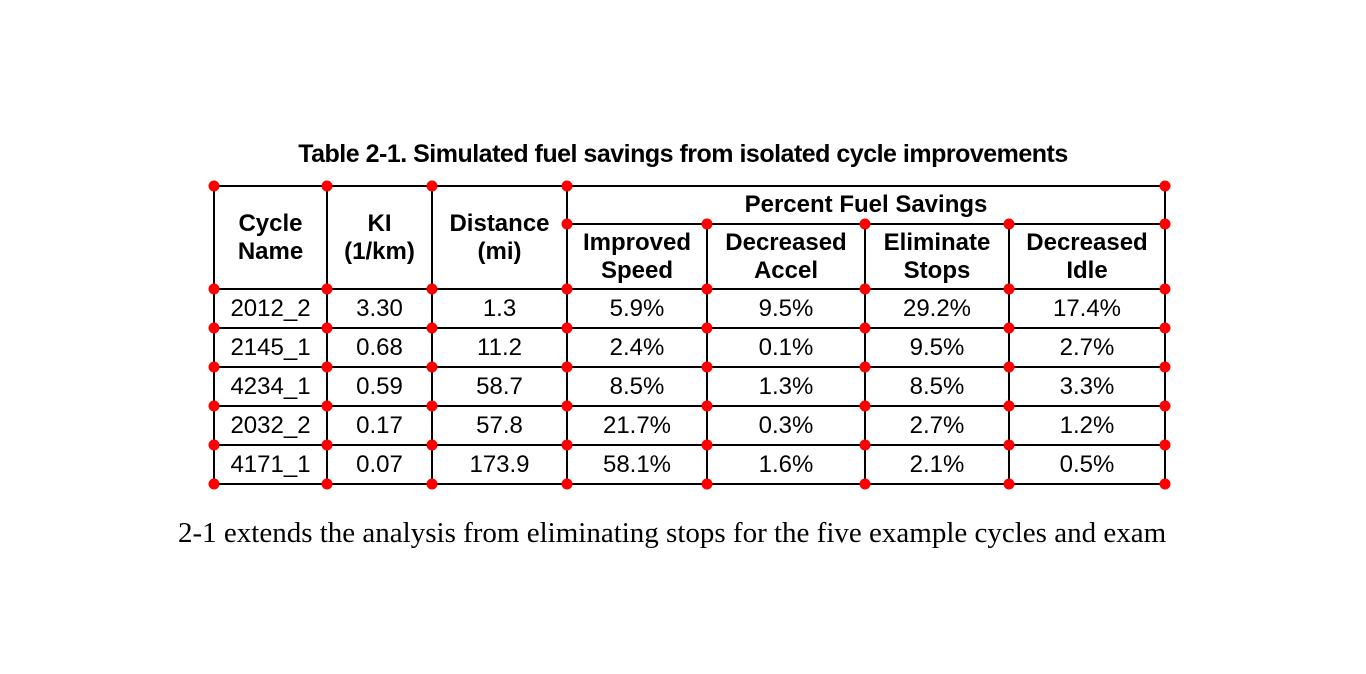 Image resolution: width=1366 pixels, height=674 pixels. I want to click on table-cell: 2145_1, so click(270, 347).